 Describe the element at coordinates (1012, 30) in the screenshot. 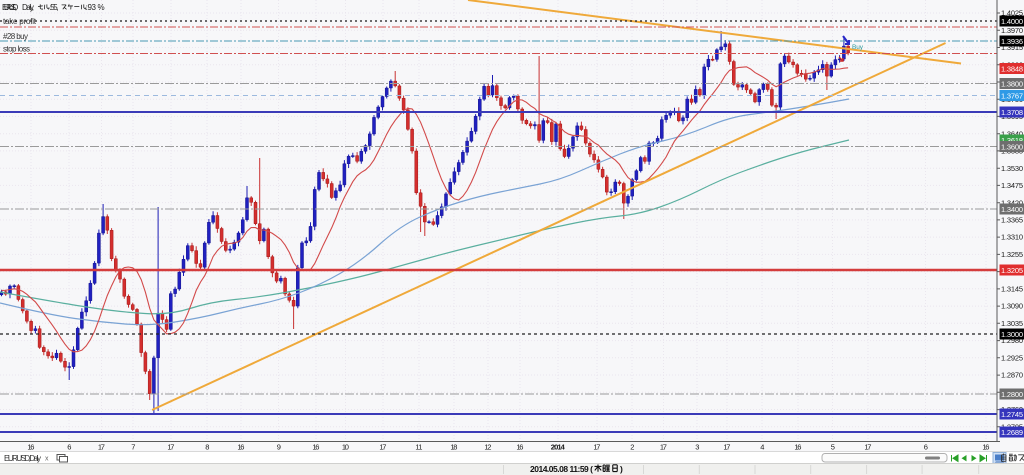

I see `svg-text: 1.3970` at that location.